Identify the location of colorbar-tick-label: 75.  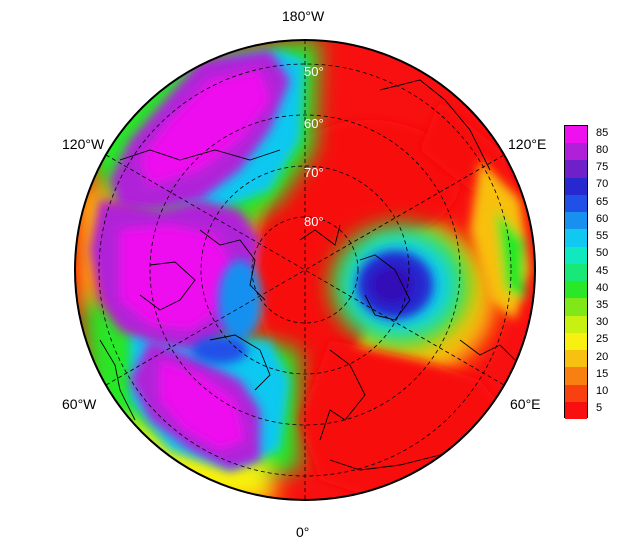
(602, 167).